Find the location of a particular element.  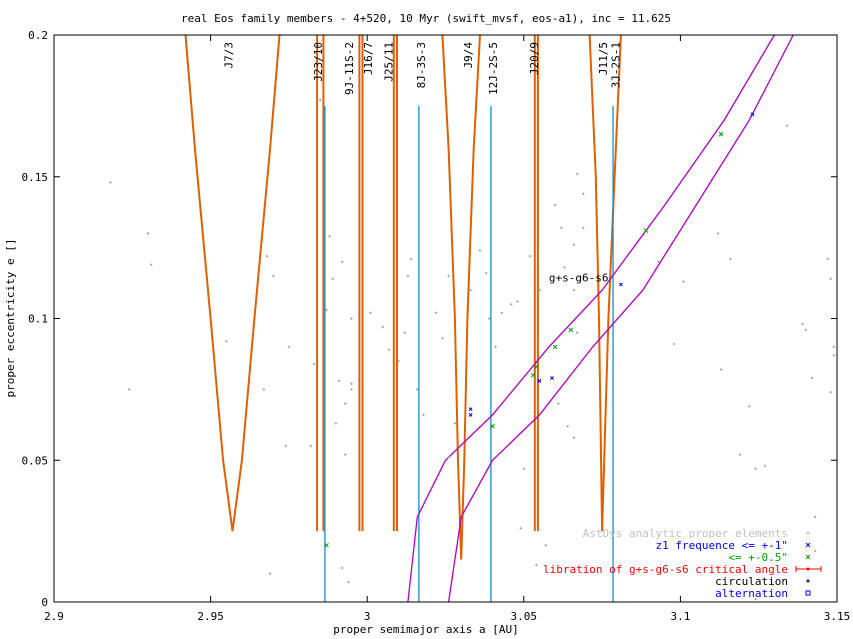

x-axis-label: proper semimajor axis a [AU] is located at coordinates (425, 629).